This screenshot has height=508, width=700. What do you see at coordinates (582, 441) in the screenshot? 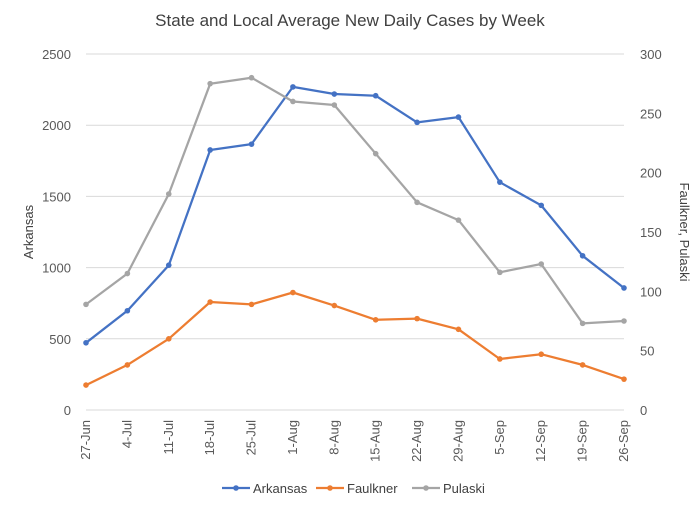
I see `x-tick-label: 19-Sep` at bounding box center [582, 441].